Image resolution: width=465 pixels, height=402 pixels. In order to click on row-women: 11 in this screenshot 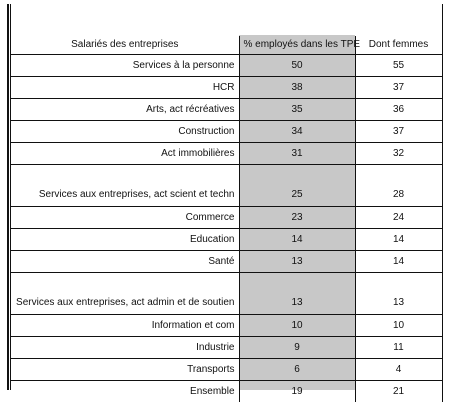, I will do `click(398, 348)`.